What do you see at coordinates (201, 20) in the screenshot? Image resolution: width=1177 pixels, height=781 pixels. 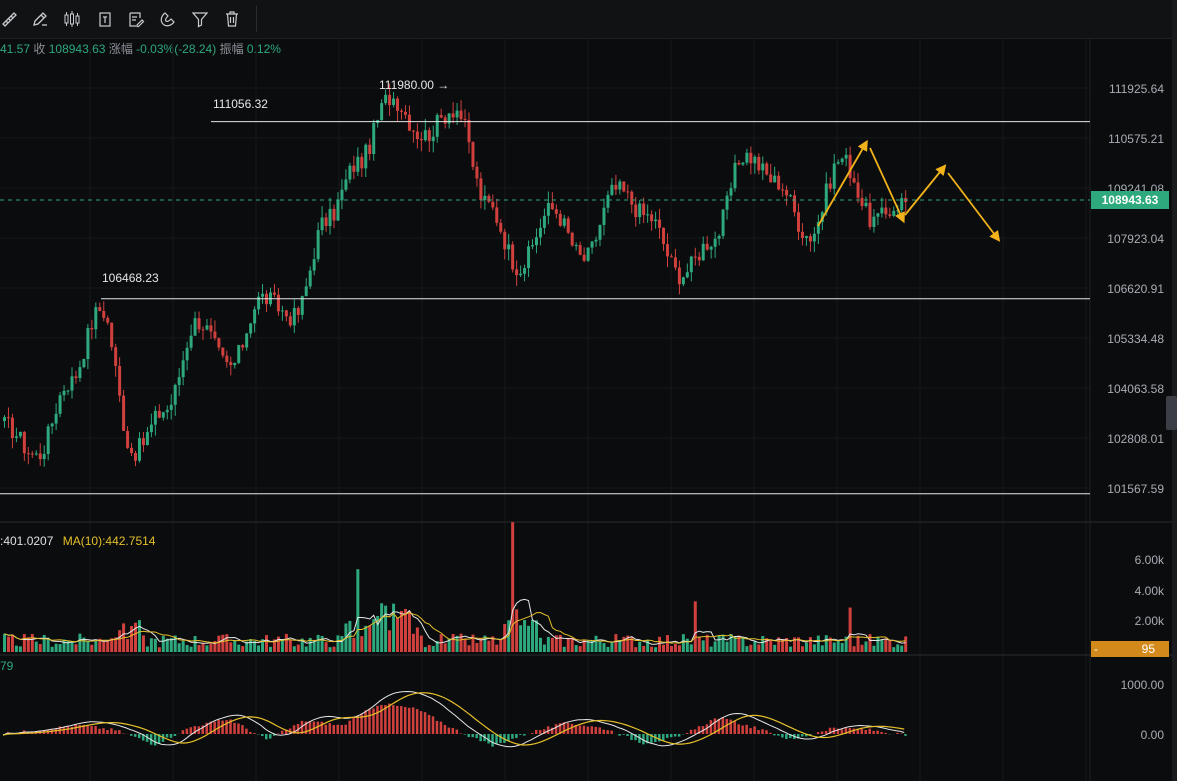 I see `filter-icon` at bounding box center [201, 20].